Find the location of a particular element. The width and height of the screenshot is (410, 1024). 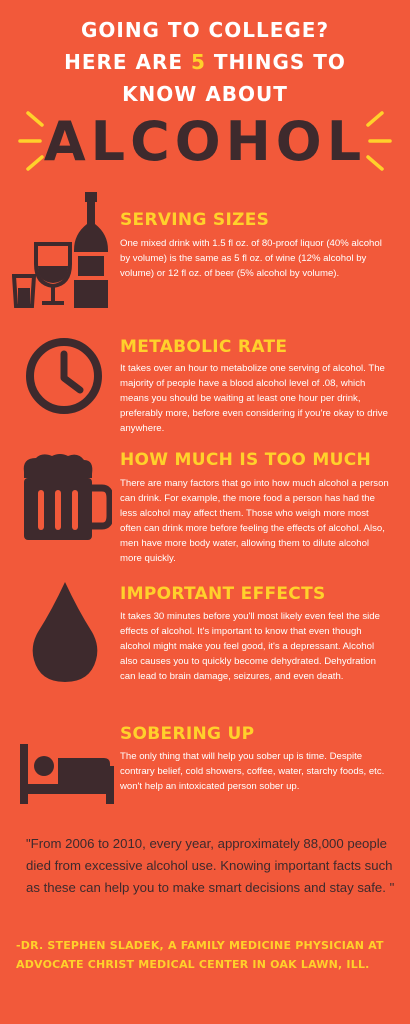

section-heading-metabolic-rate: METABOLIC RATE is located at coordinates (204, 347).